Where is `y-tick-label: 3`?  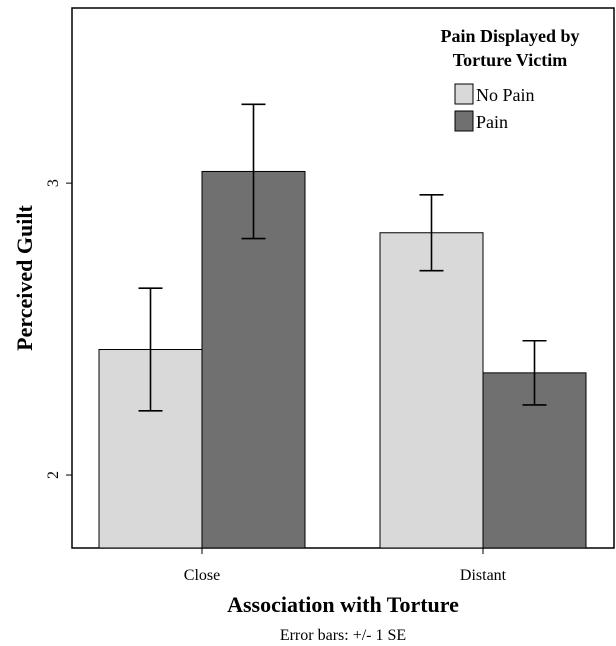 y-tick-label: 3 is located at coordinates (53, 183).